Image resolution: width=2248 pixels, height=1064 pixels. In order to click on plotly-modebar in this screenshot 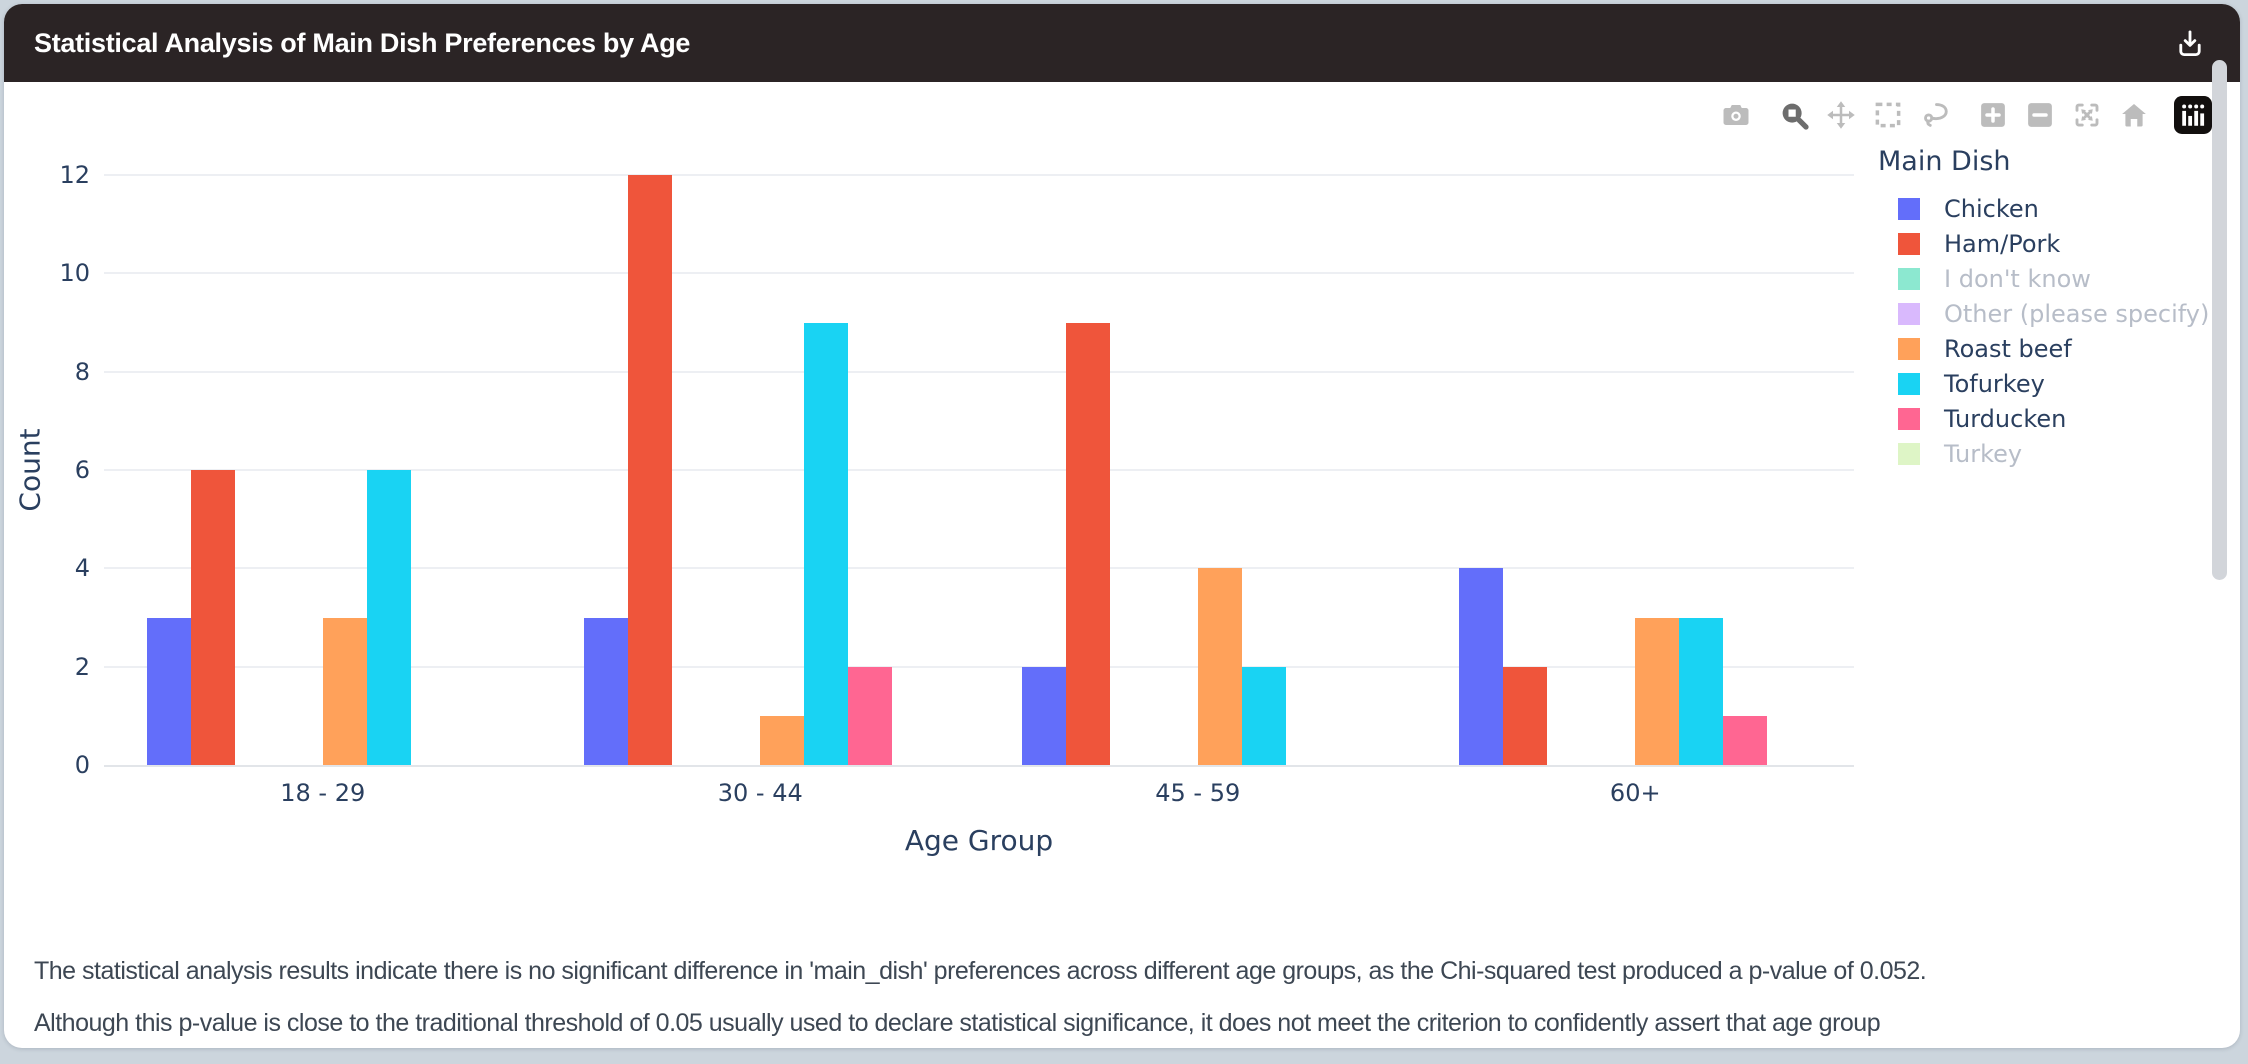, I will do `click(1958, 115)`.